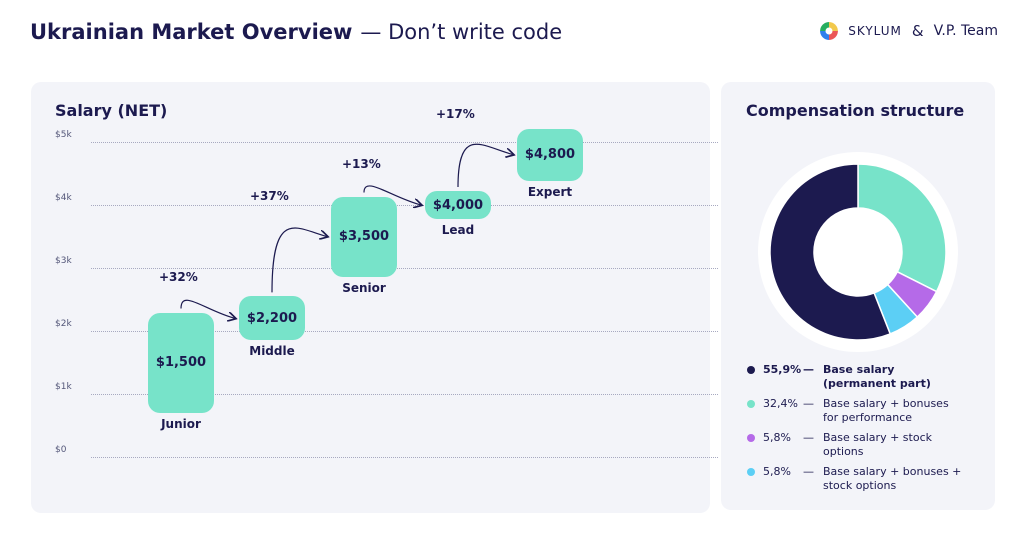  I want to click on growth-label: +37%, so click(269, 195).